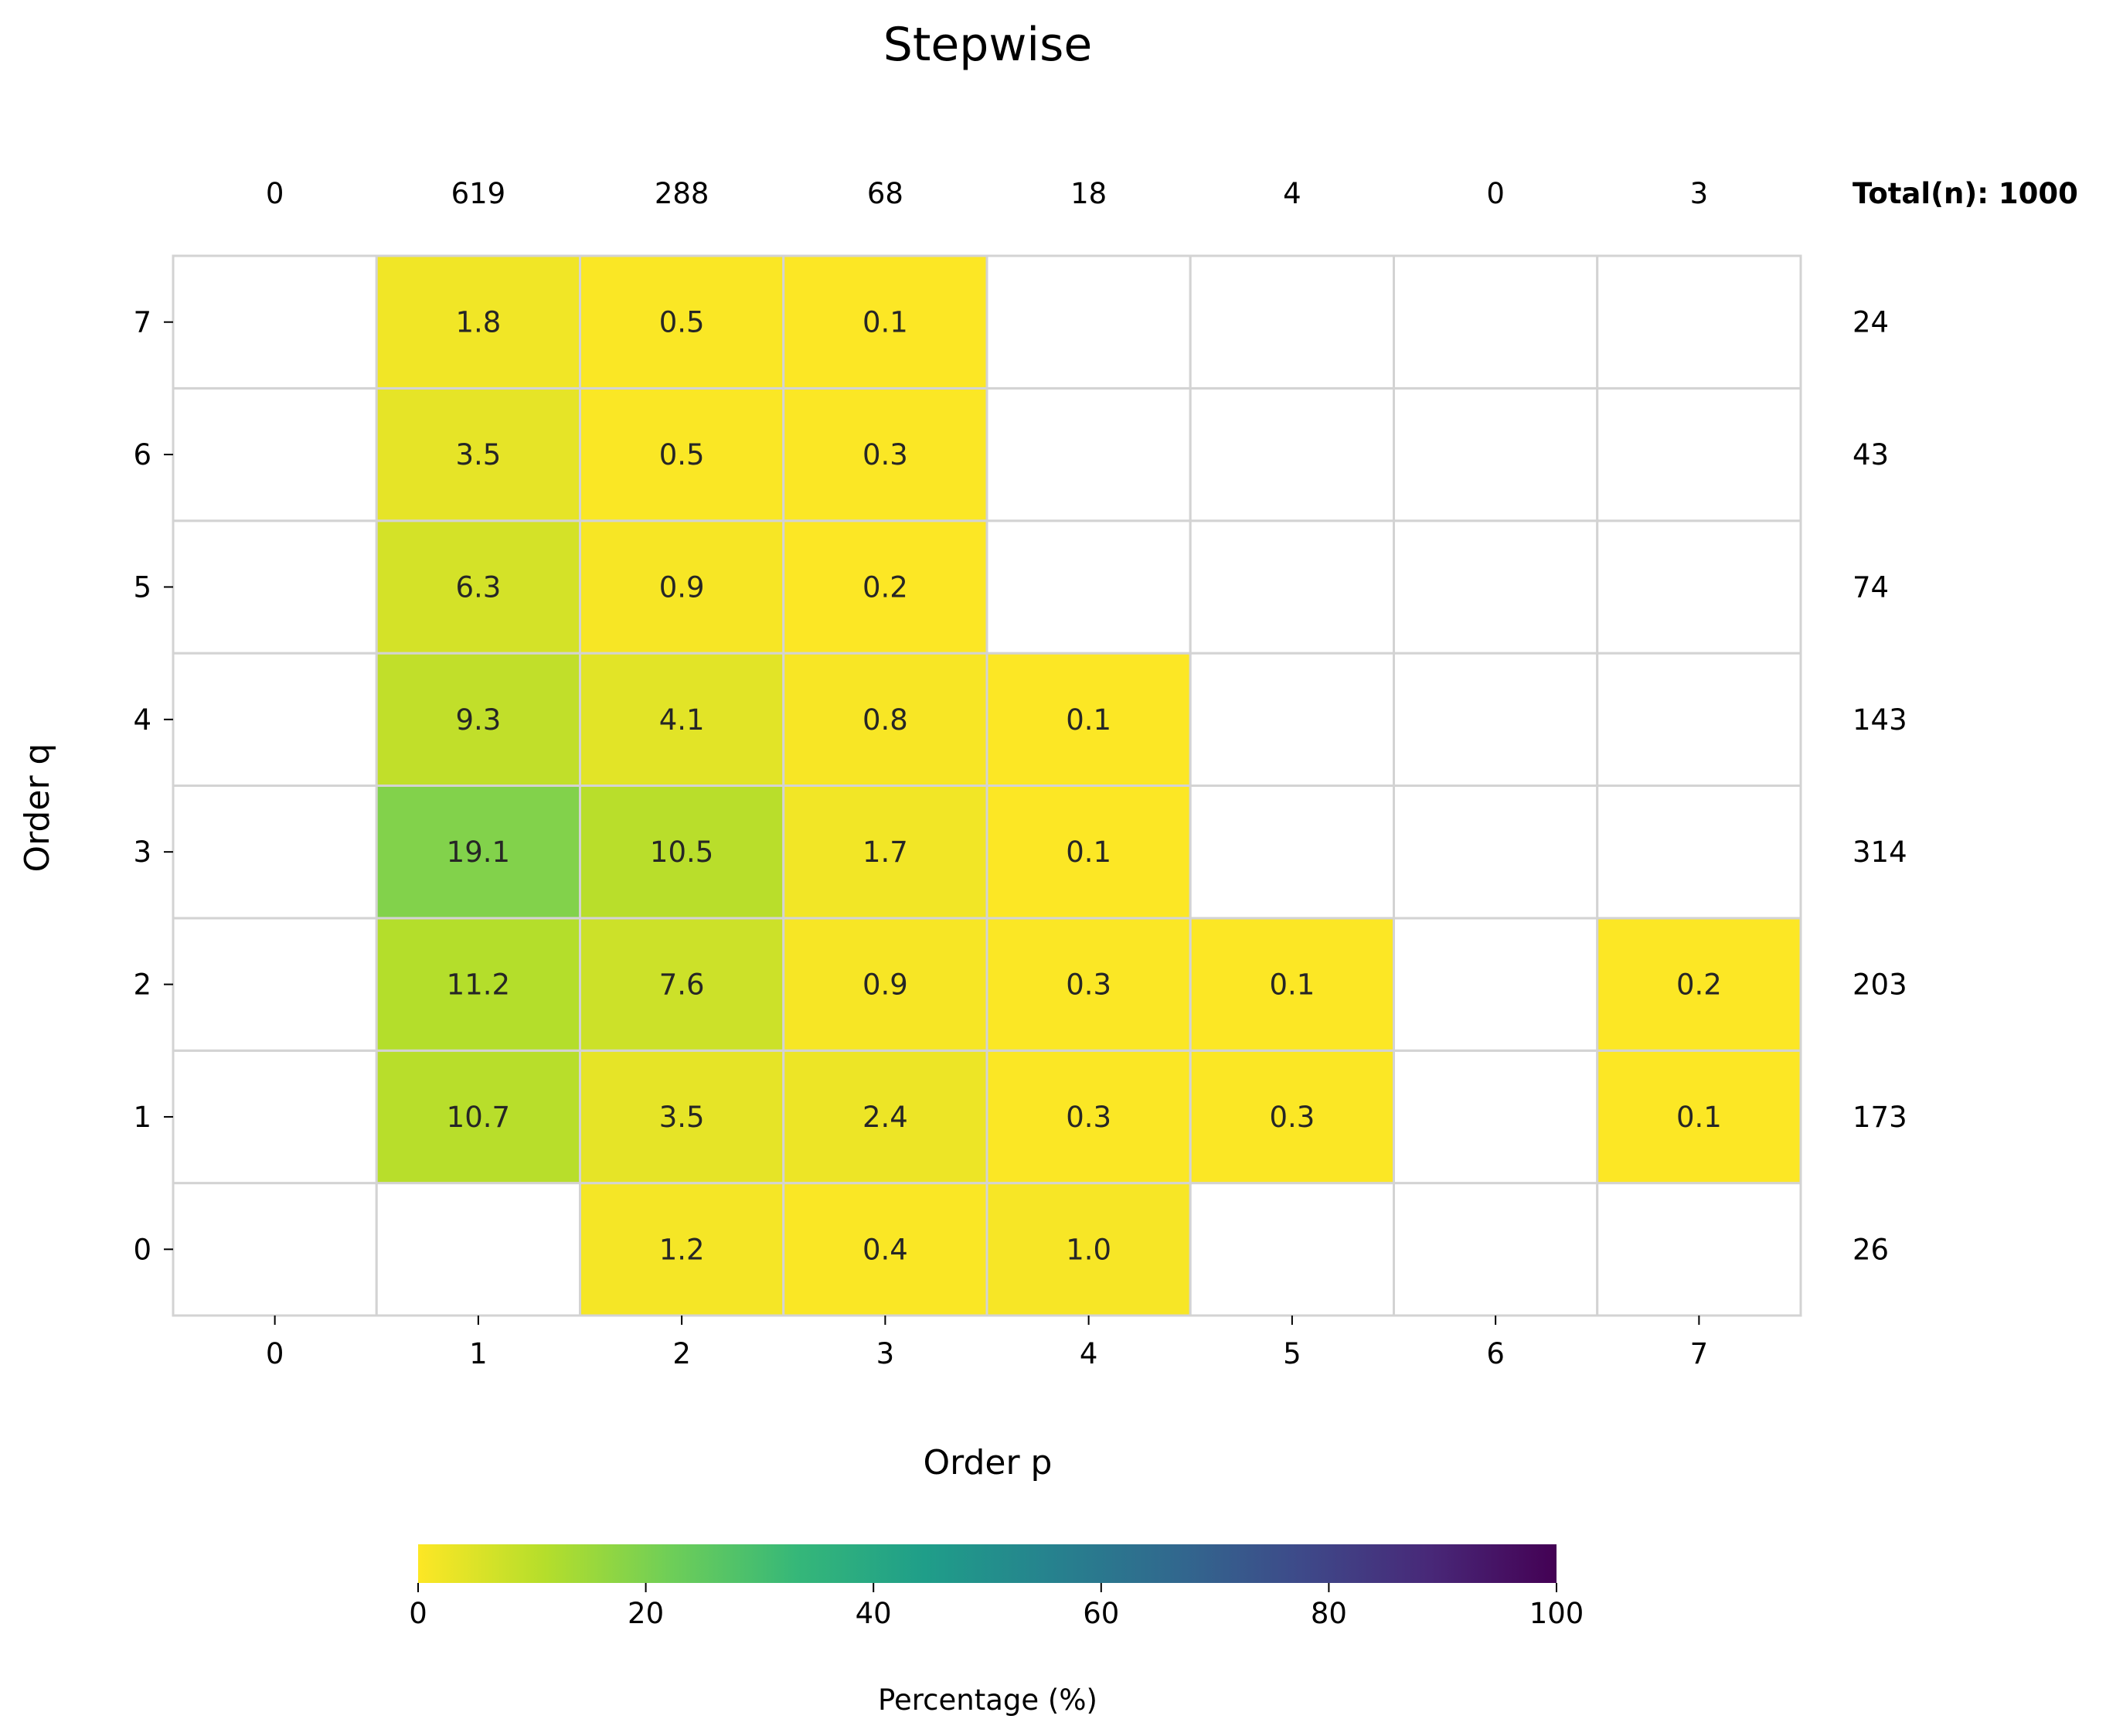 The height and width of the screenshot is (1736, 2123). Describe the element at coordinates (987, 1700) in the screenshot. I see `colorbar-label: Percentage (%)` at that location.